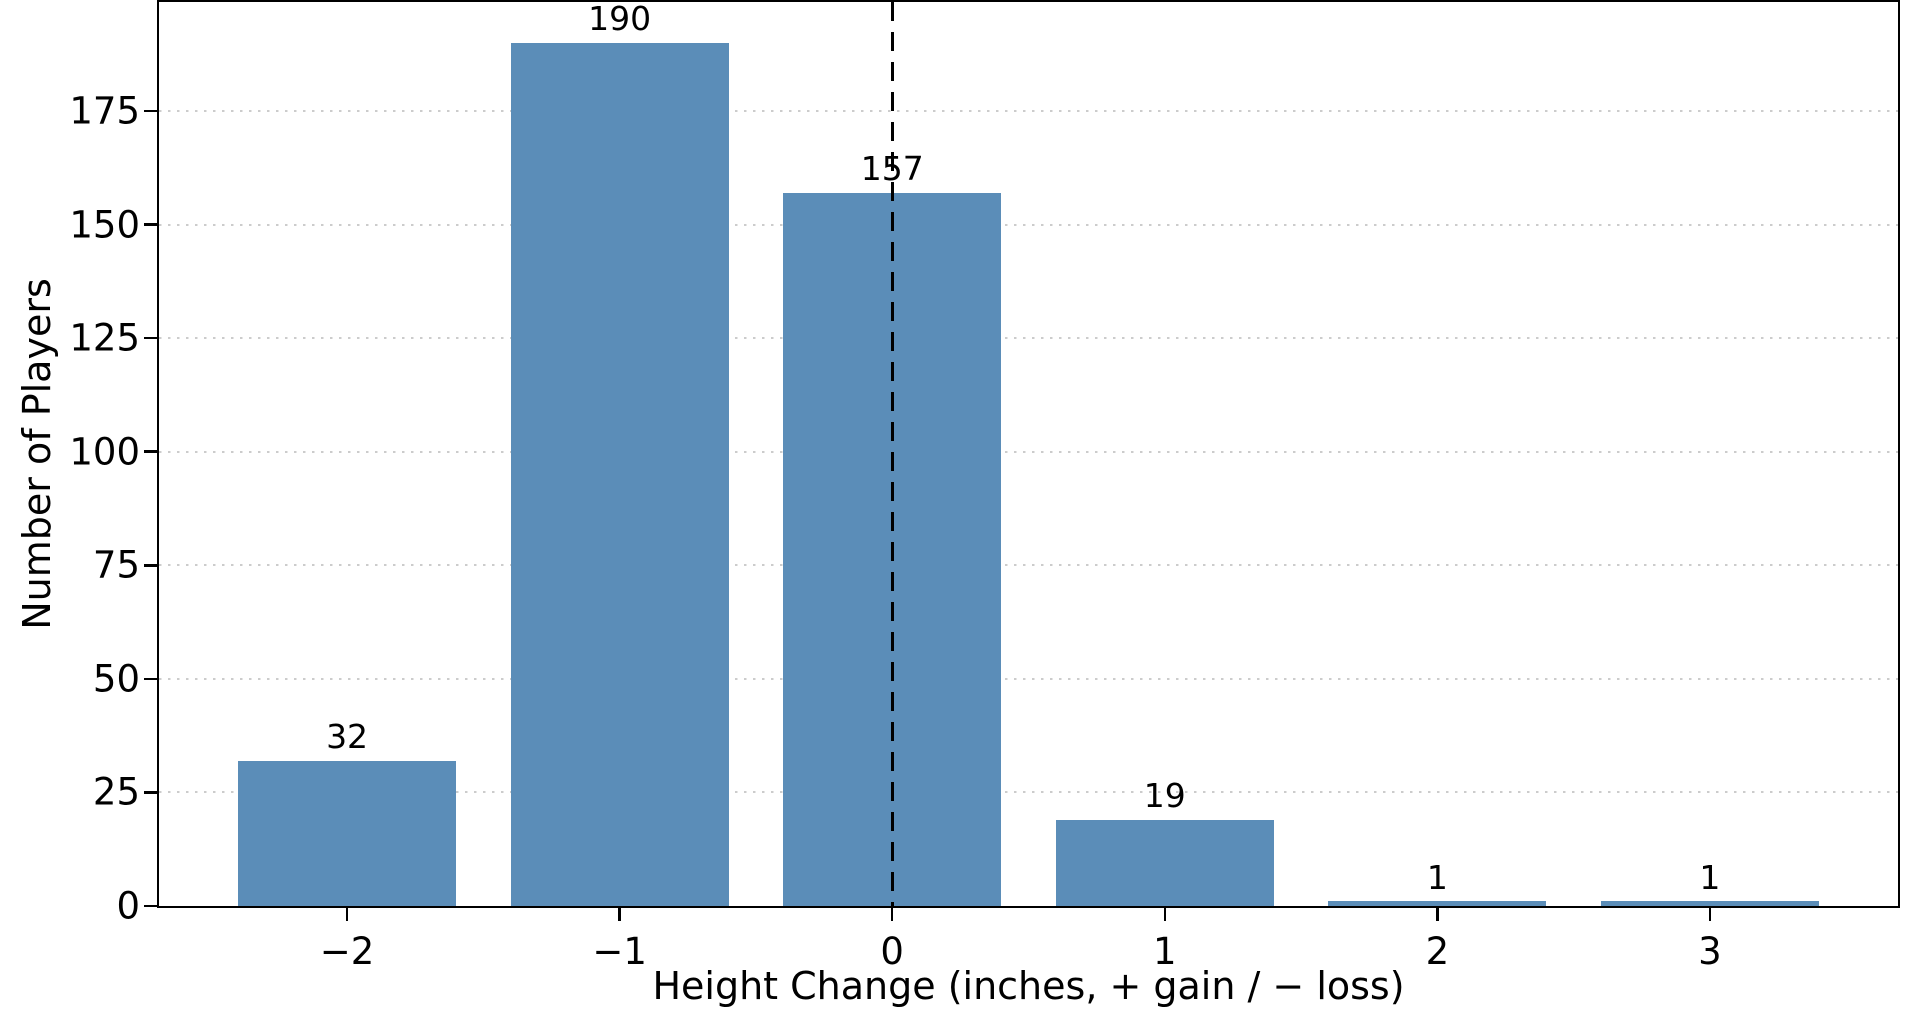 This screenshot has width=1920, height=1024. Describe the element at coordinates (1165, 951) in the screenshot. I see `x-tick-label: 1` at that location.